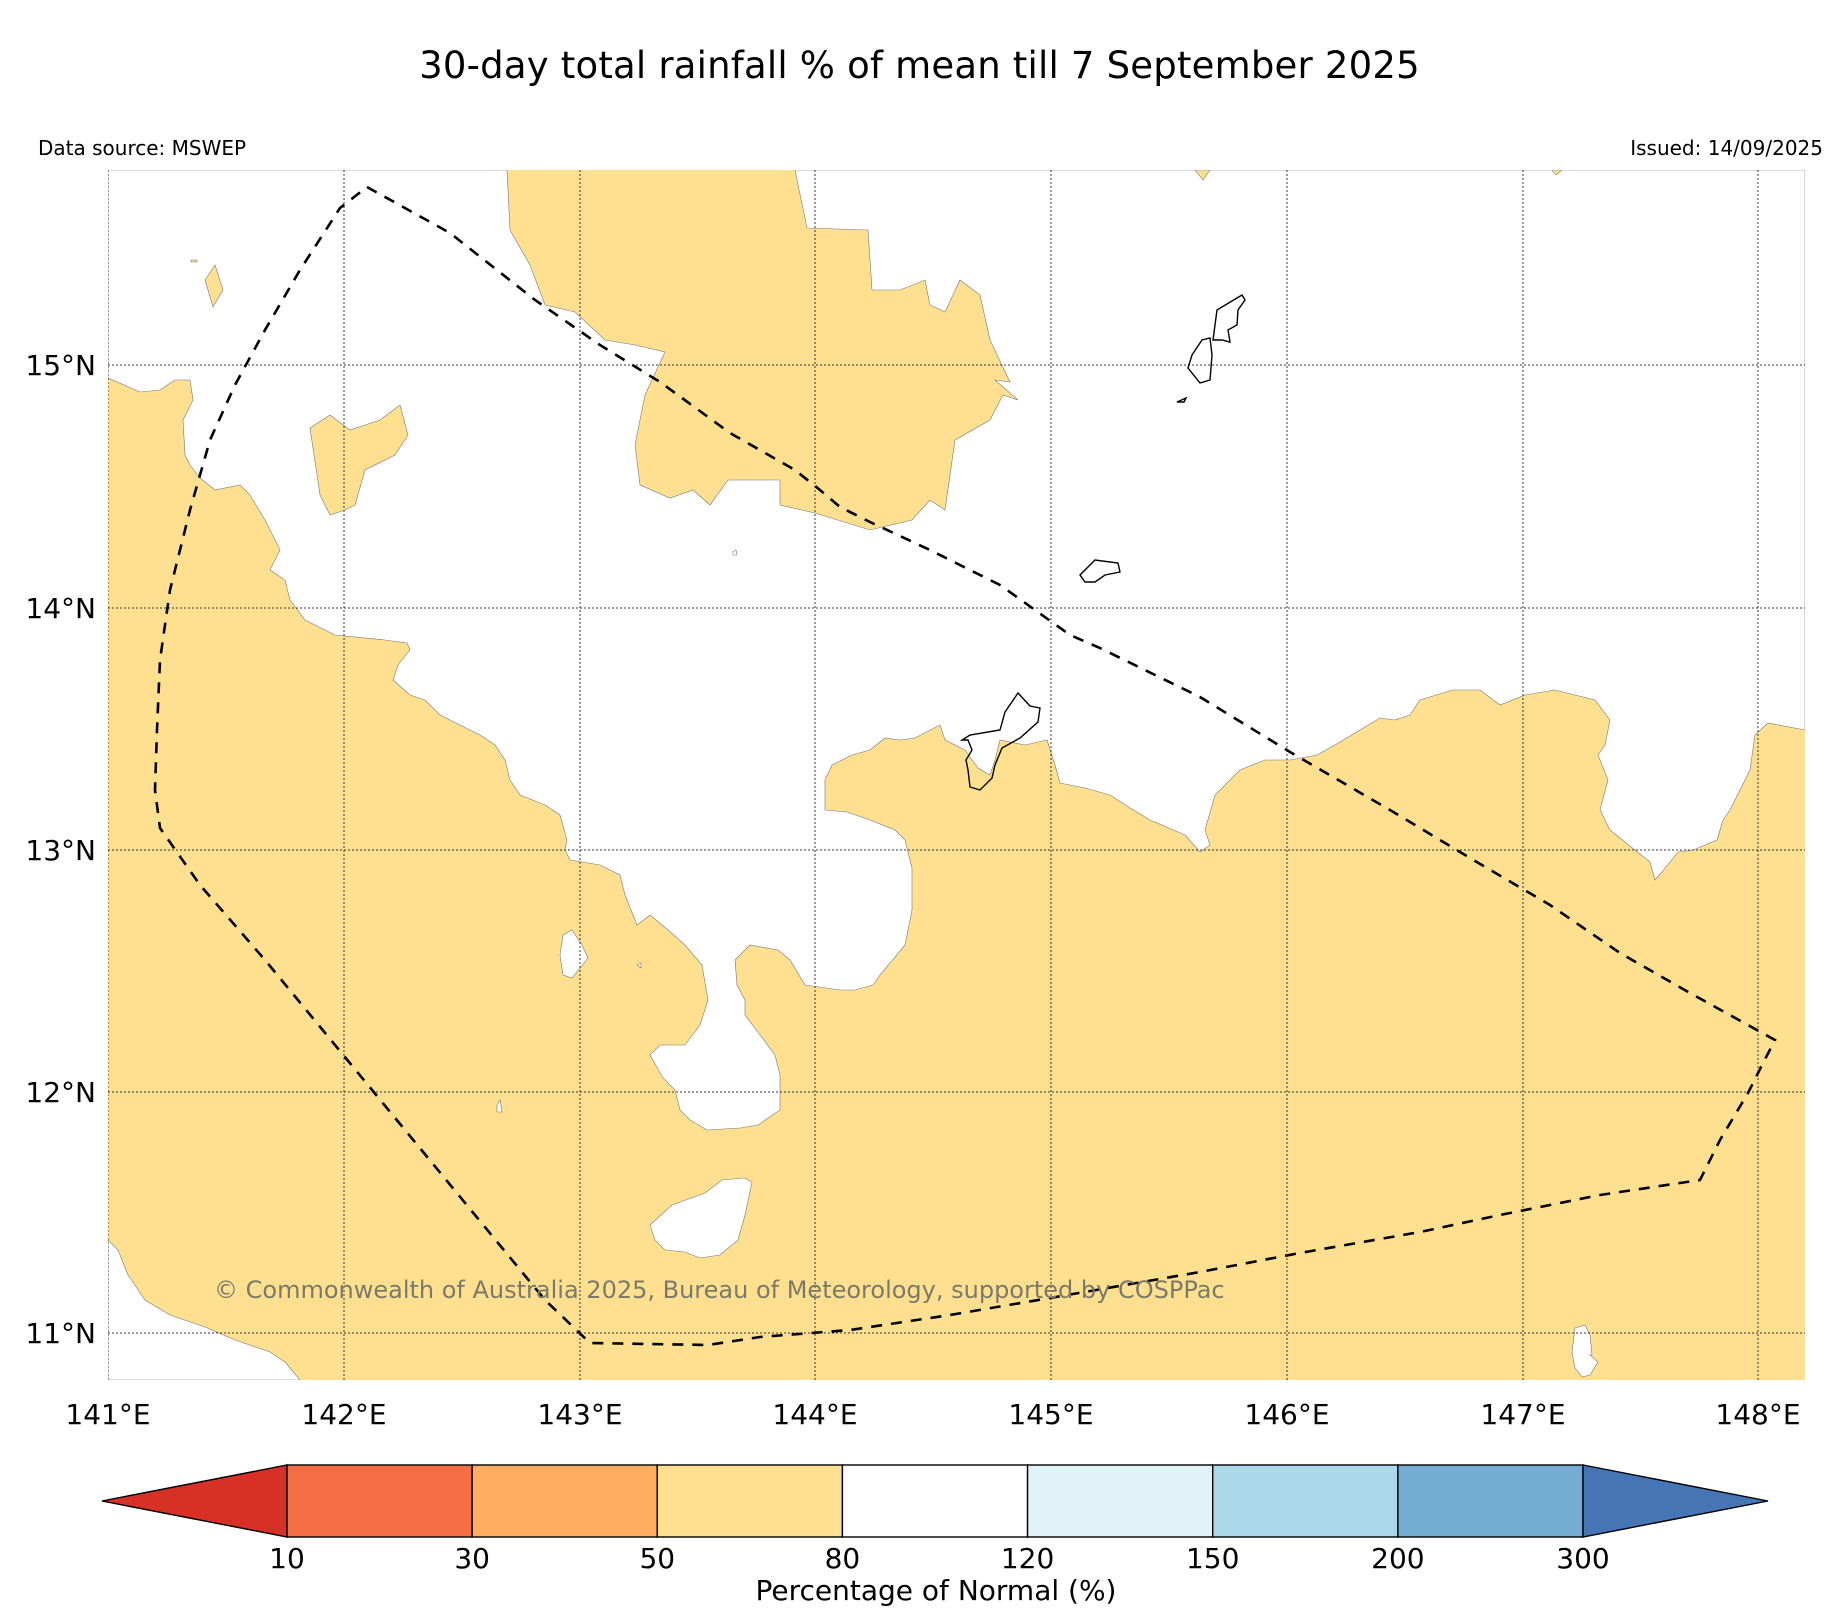 Image resolution: width=1839 pixels, height=1609 pixels. Describe the element at coordinates (657, 1558) in the screenshot. I see `colorbar-tick-label: 50` at that location.